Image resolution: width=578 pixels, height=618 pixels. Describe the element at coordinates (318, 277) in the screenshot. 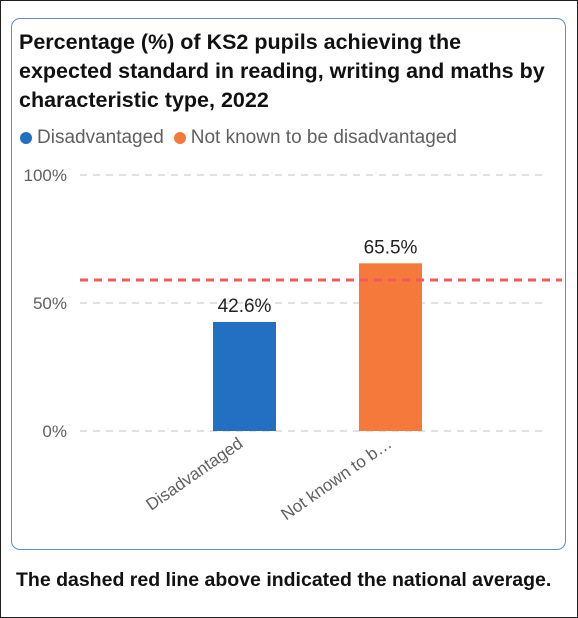

I see `data-labels: 42.6% 65.5%` at that location.